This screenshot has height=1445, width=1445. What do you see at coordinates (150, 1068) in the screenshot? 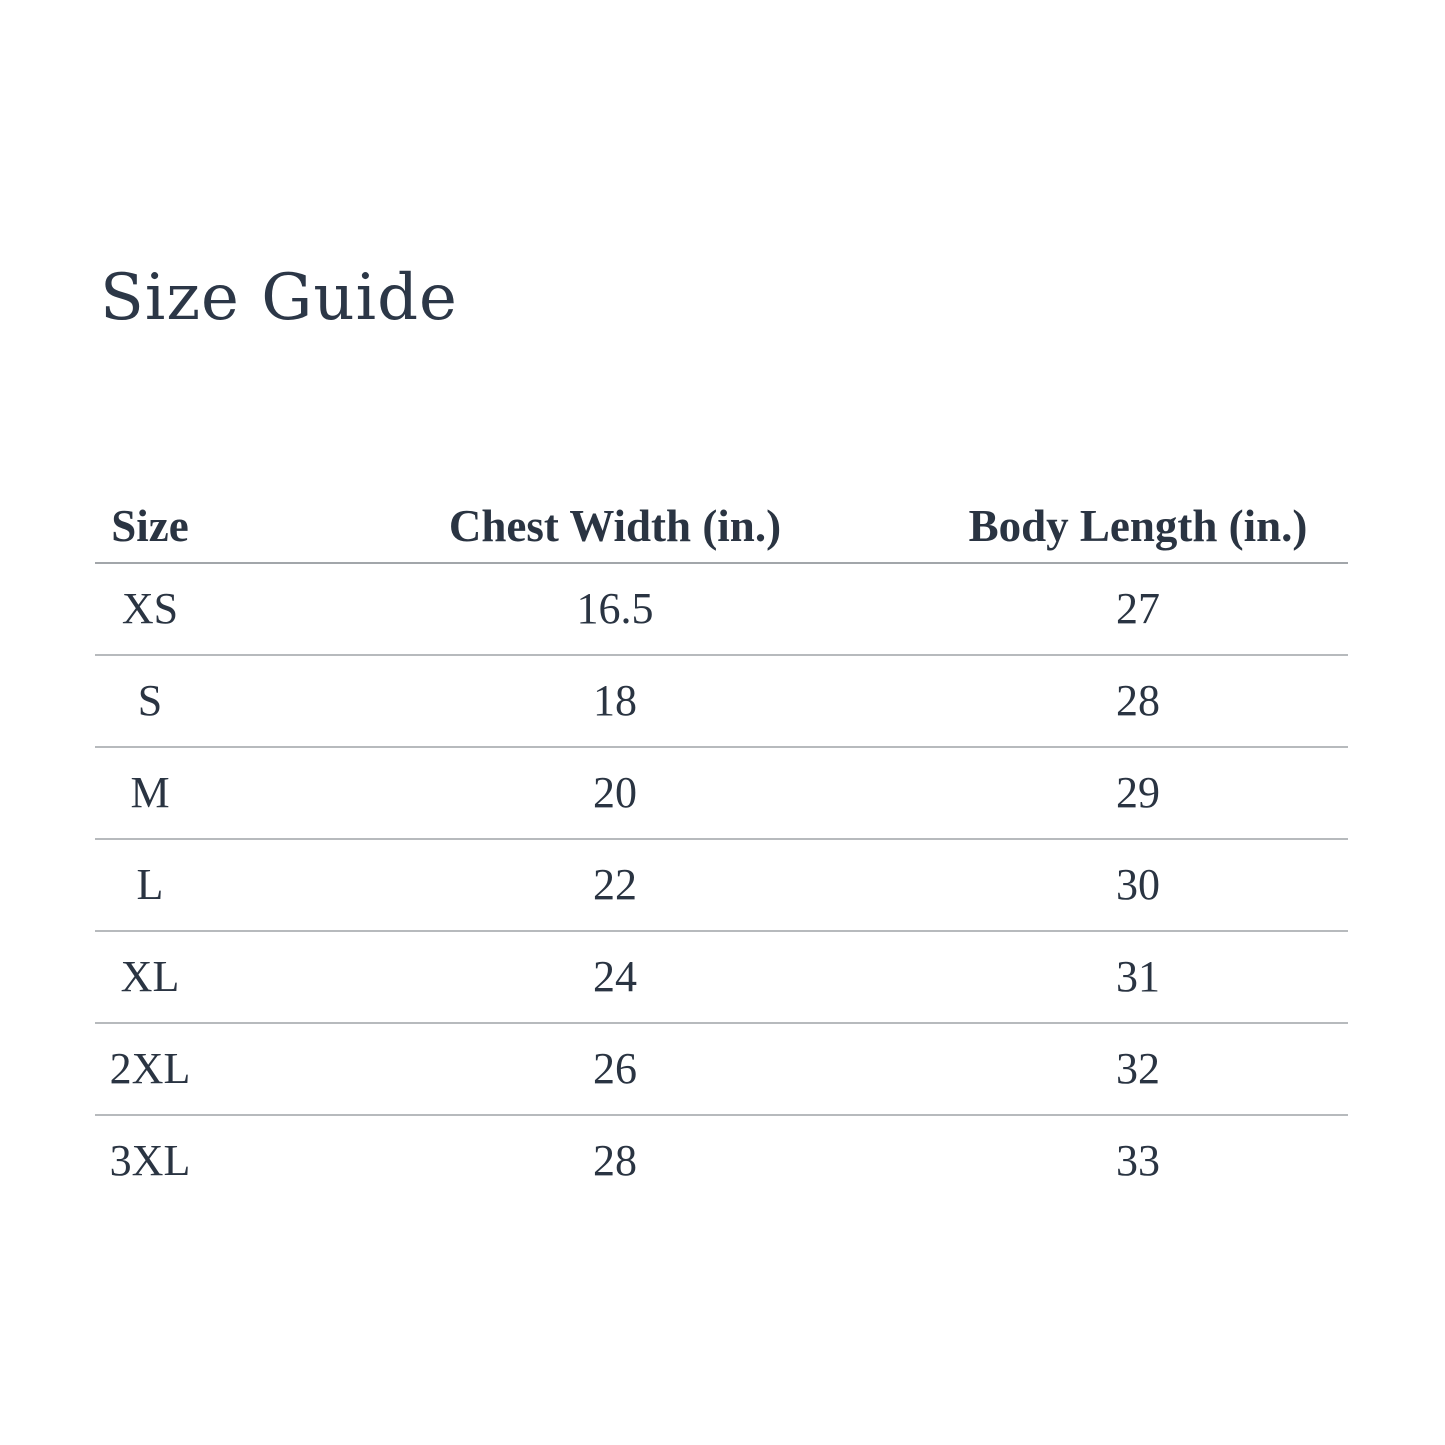
I see `size-cell: 2XL` at bounding box center [150, 1068].